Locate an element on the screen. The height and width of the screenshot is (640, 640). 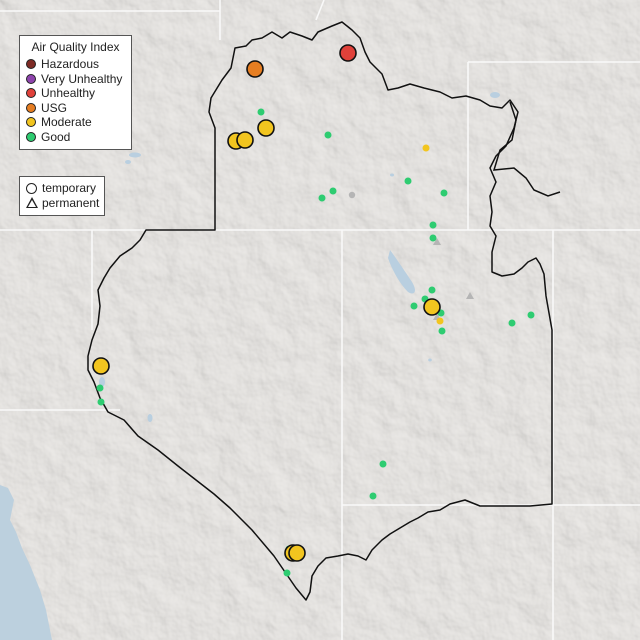
legend-label: USG is located at coordinates (54, 107).